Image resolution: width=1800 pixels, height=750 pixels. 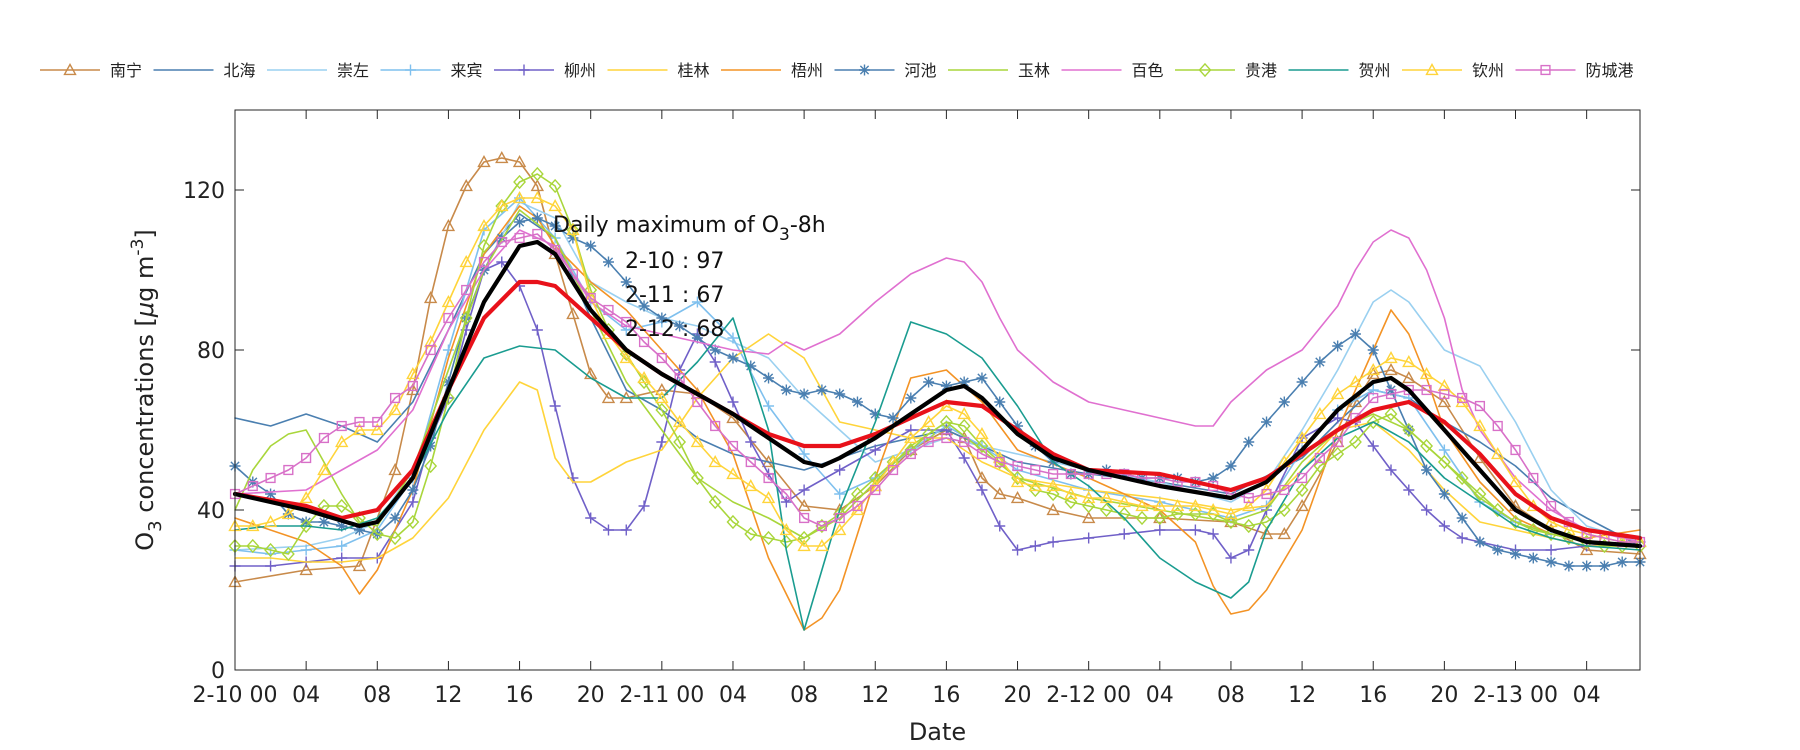 What do you see at coordinates (694, 70) in the screenshot?
I see `legend-label: 桂林` at bounding box center [694, 70].